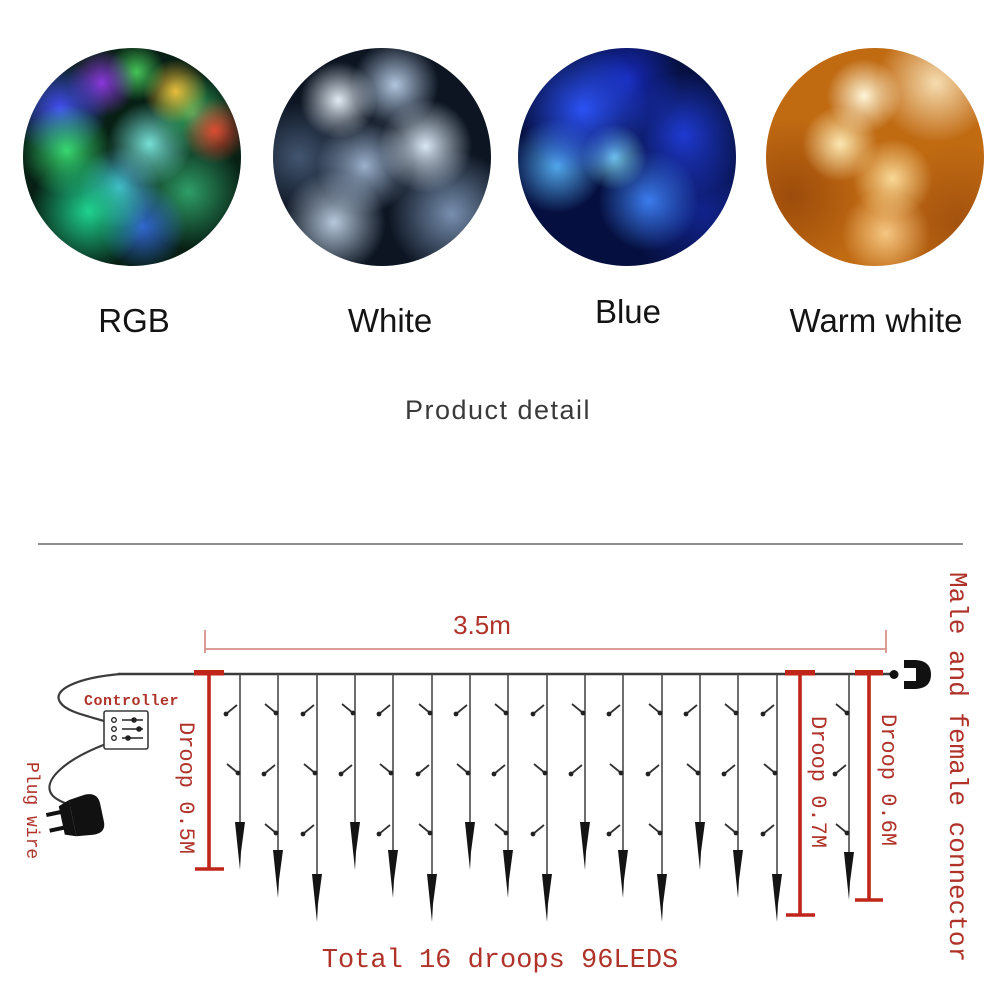 This screenshot has height=1000, width=1000. Describe the element at coordinates (500, 961) in the screenshot. I see `total-droops-label: Total 16 droops 96LEDS` at that location.